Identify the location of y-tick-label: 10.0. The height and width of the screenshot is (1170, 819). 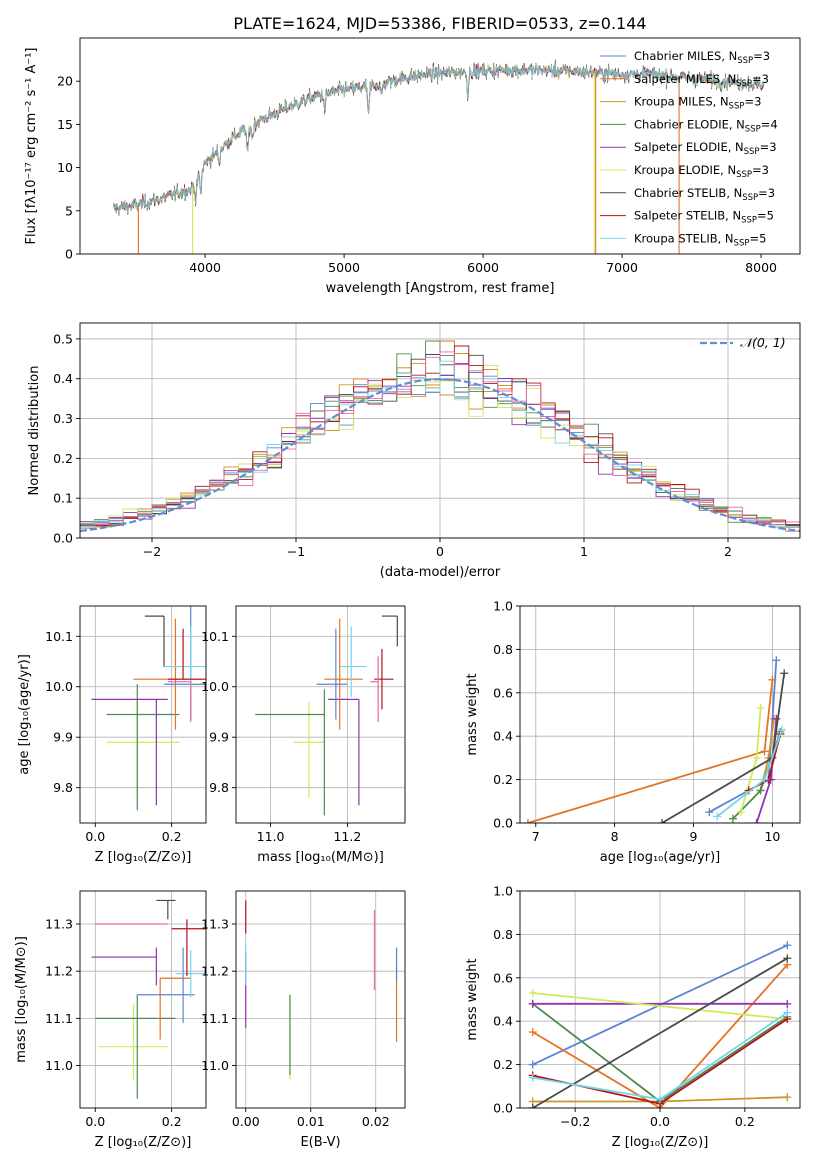
(59, 686).